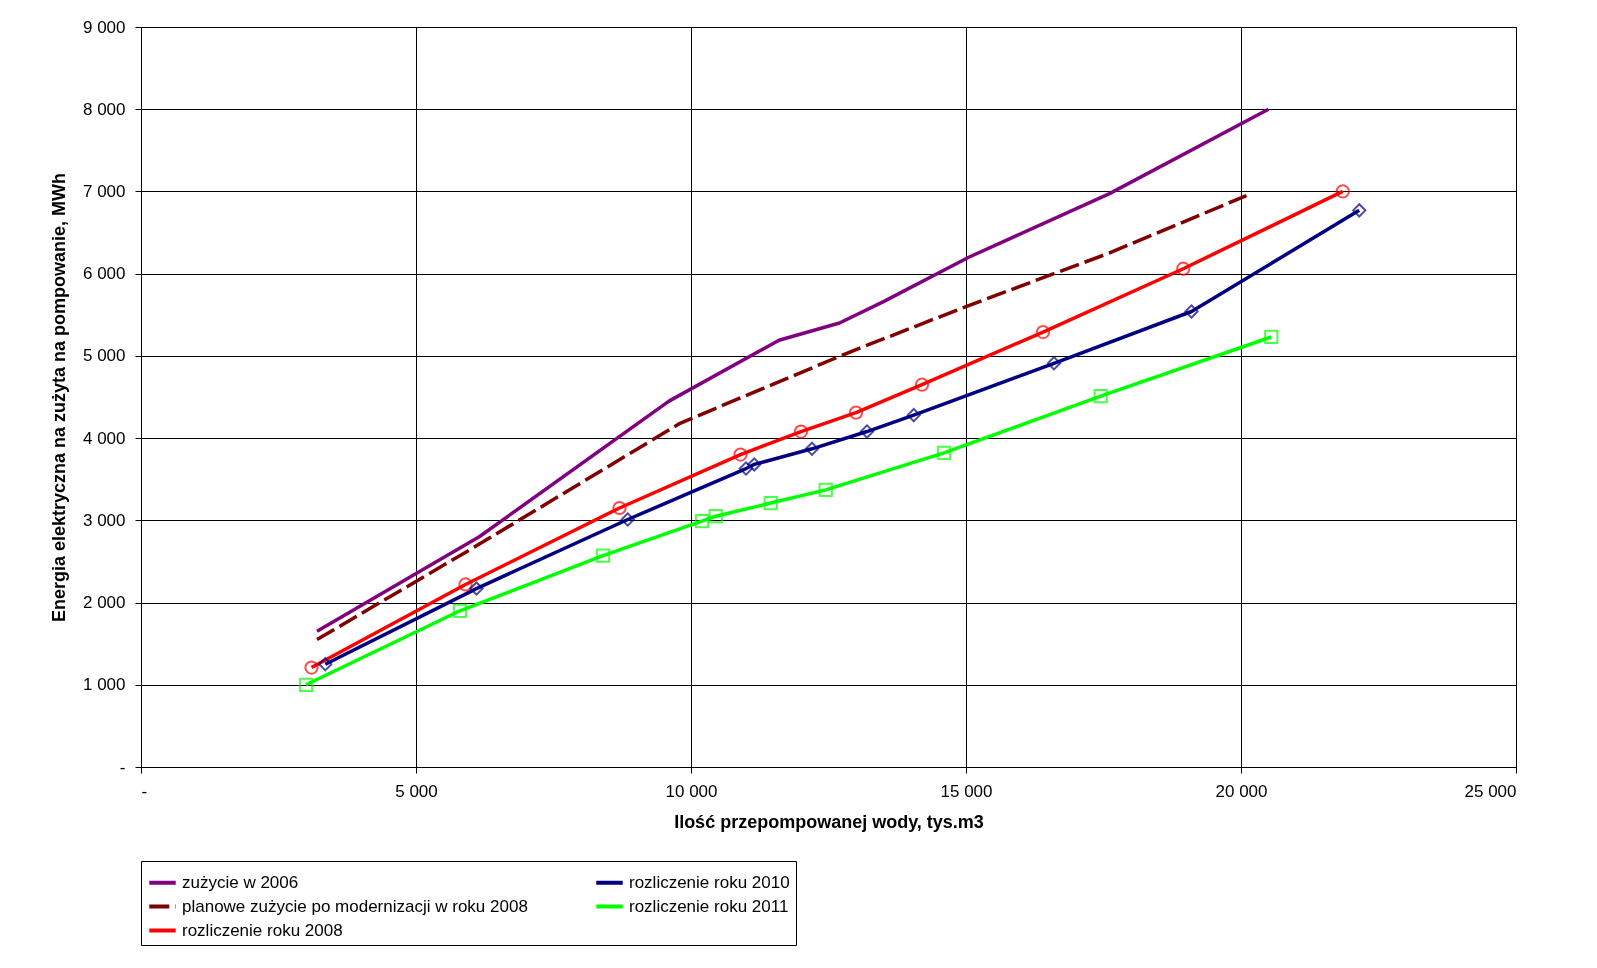  What do you see at coordinates (122, 767) in the screenshot?
I see `y-tick-label: -` at bounding box center [122, 767].